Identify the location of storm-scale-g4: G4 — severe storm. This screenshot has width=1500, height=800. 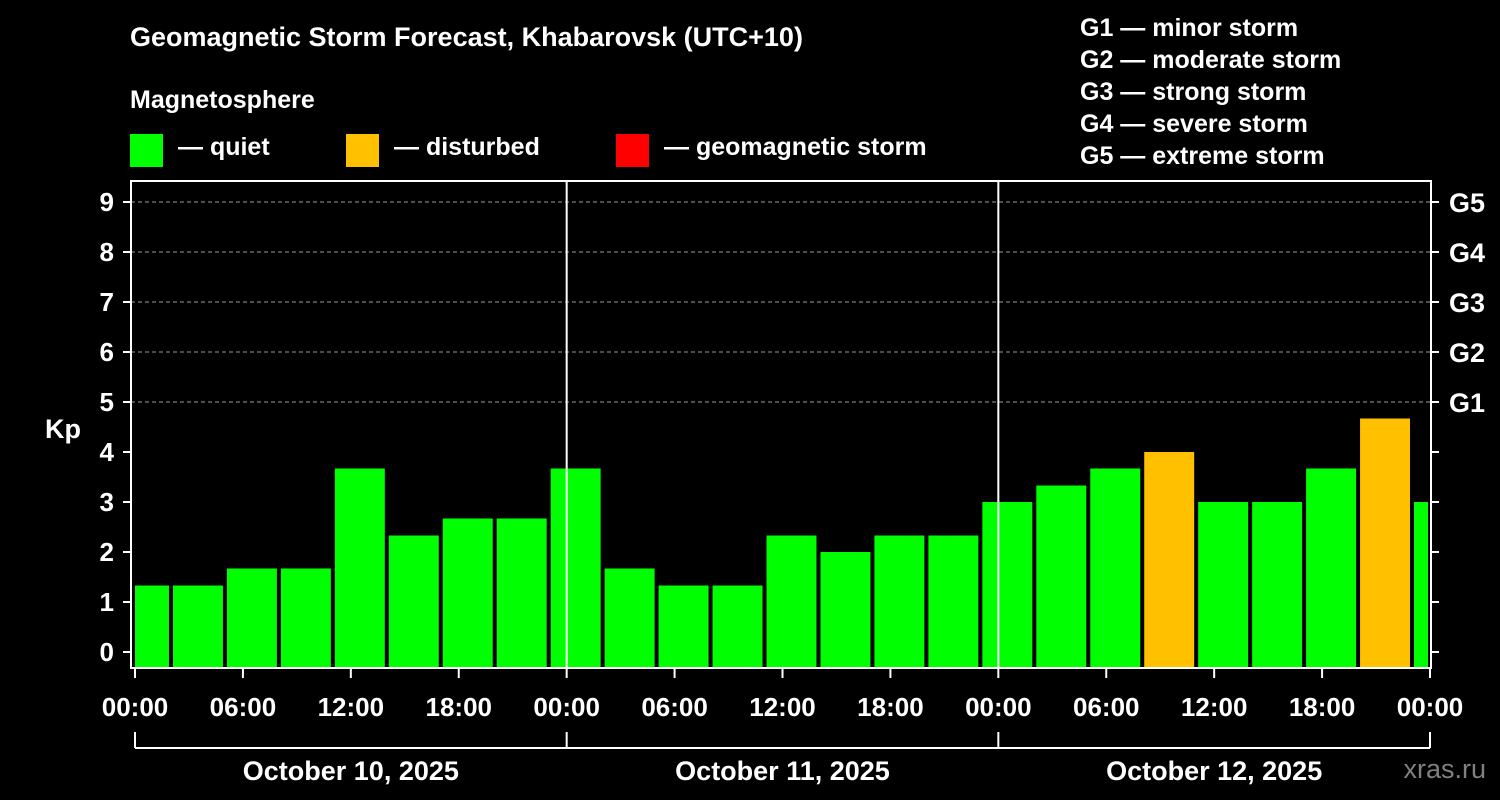
(1194, 124).